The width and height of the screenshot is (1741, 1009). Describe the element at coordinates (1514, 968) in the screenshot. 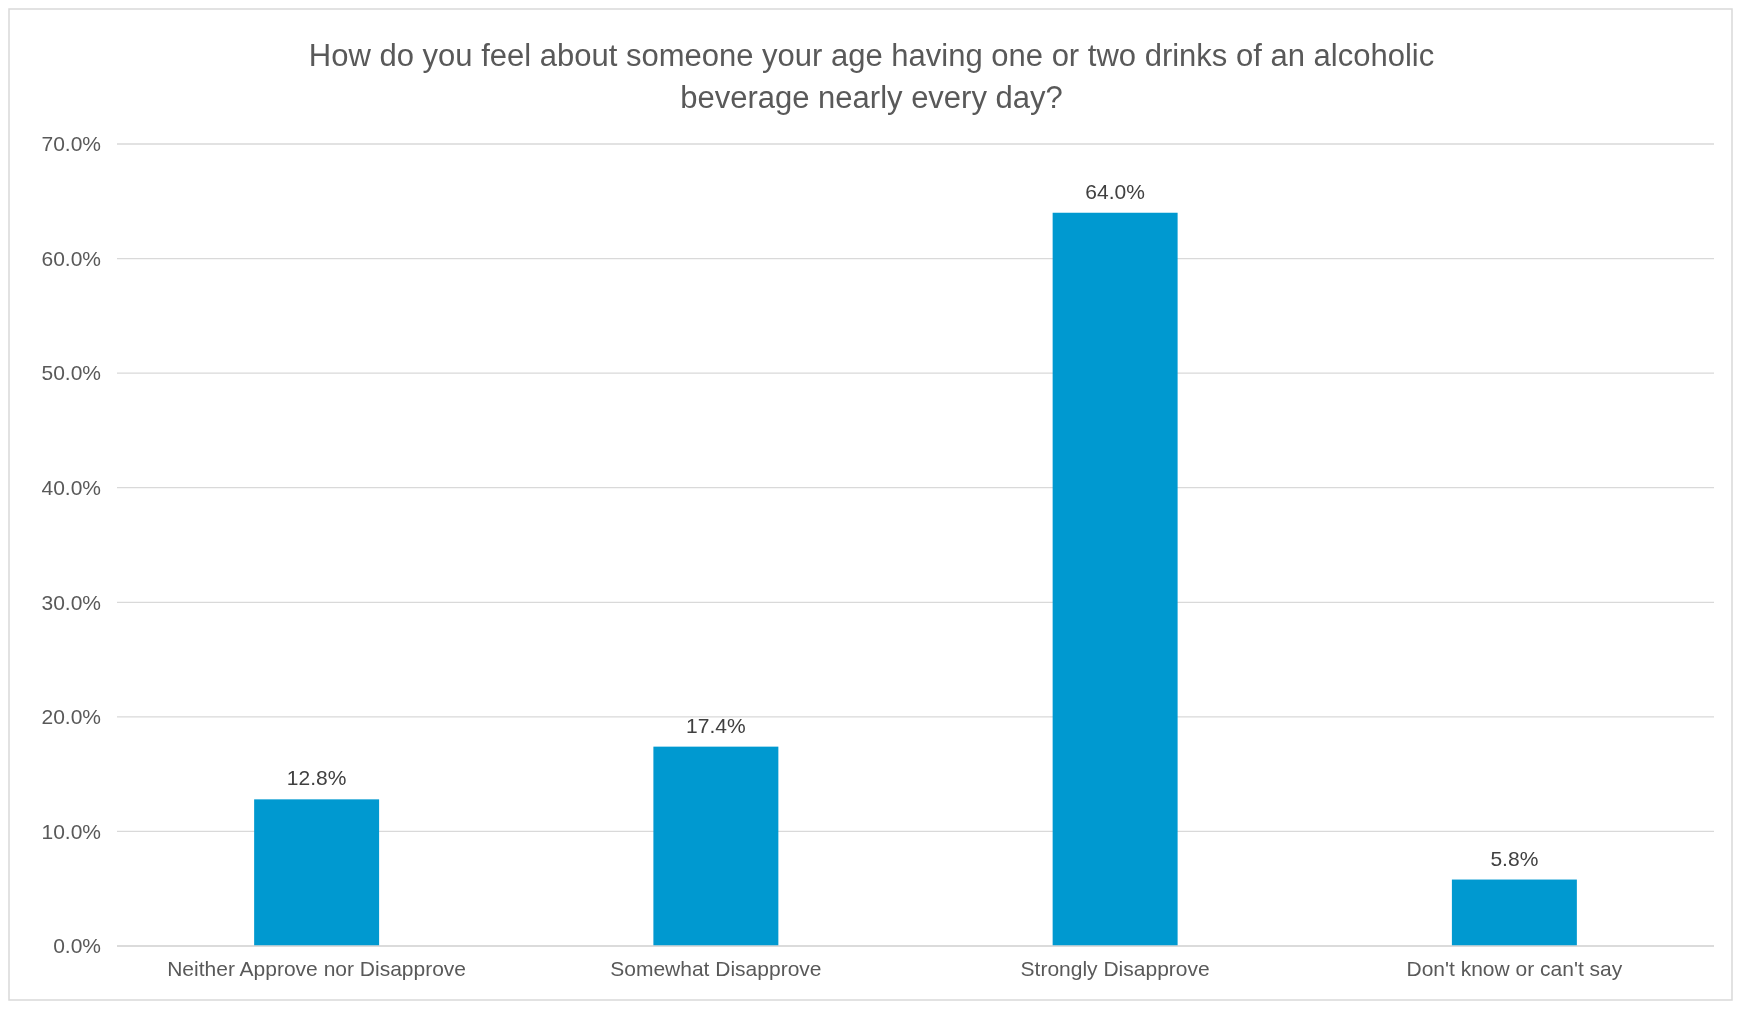

I see `x-tick-label: Don't know or can't say` at that location.